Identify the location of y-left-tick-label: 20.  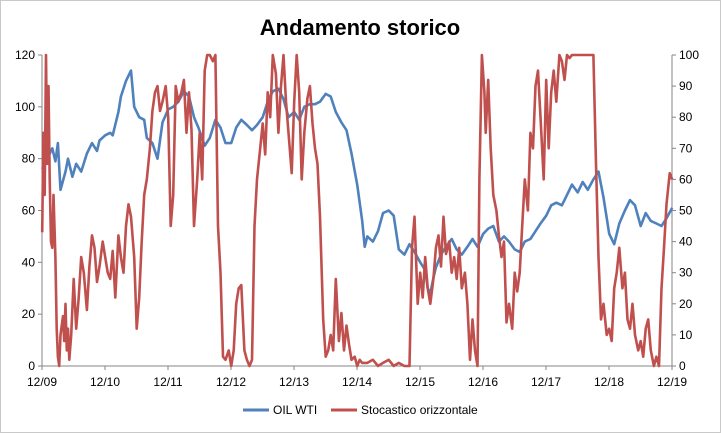
(29, 314).